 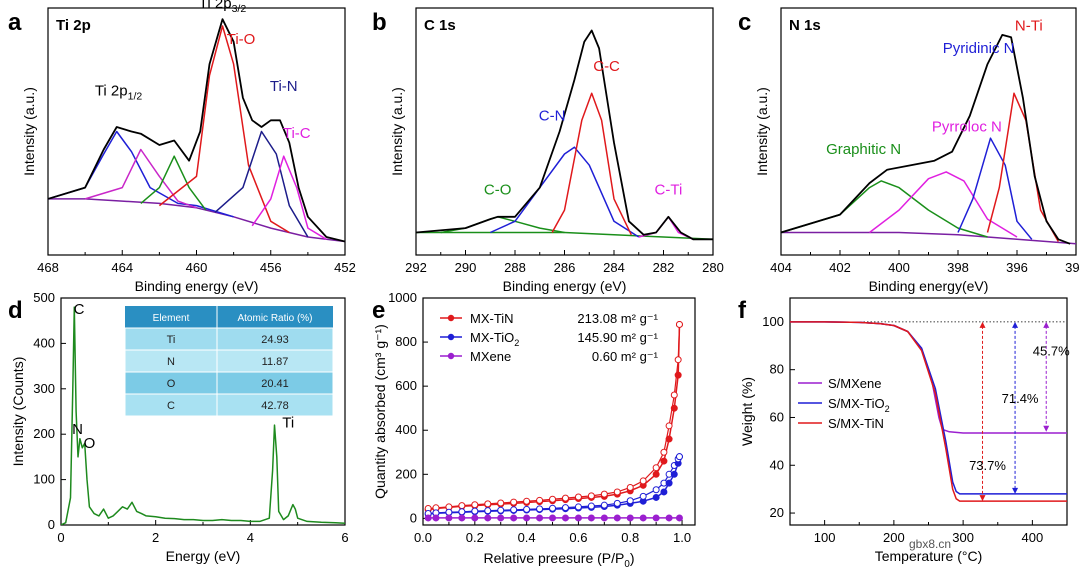 I want to click on legend-value: 0.60 m² g⁻¹, so click(x=625, y=356).